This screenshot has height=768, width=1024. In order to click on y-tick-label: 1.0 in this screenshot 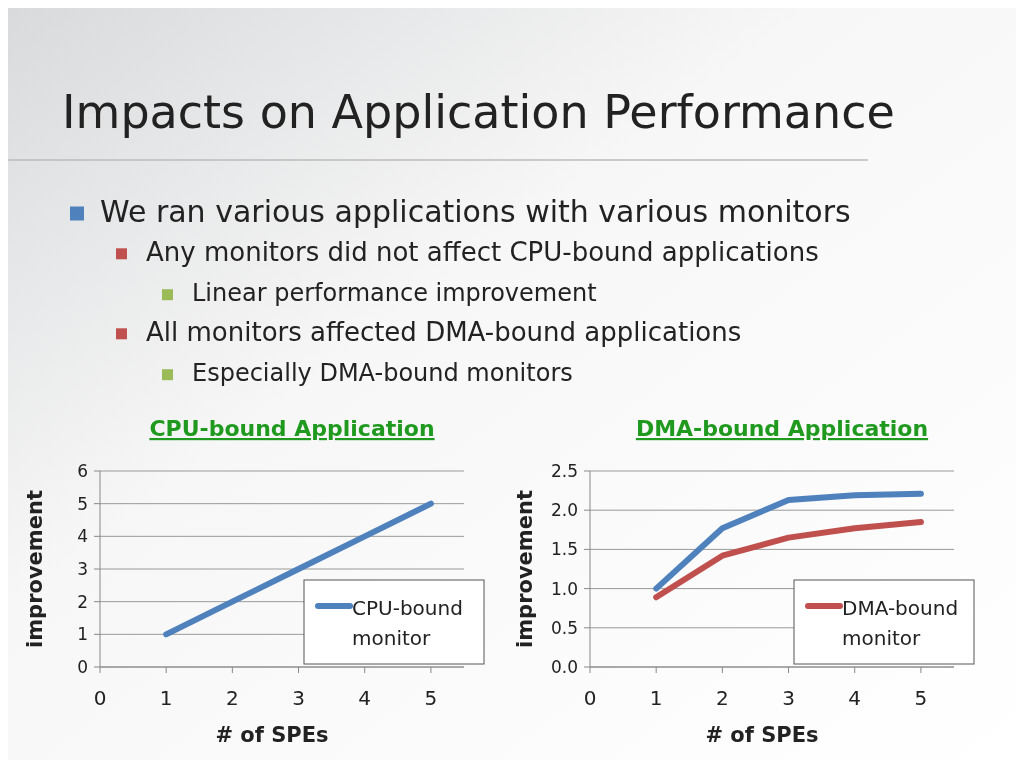, I will do `click(564, 588)`.